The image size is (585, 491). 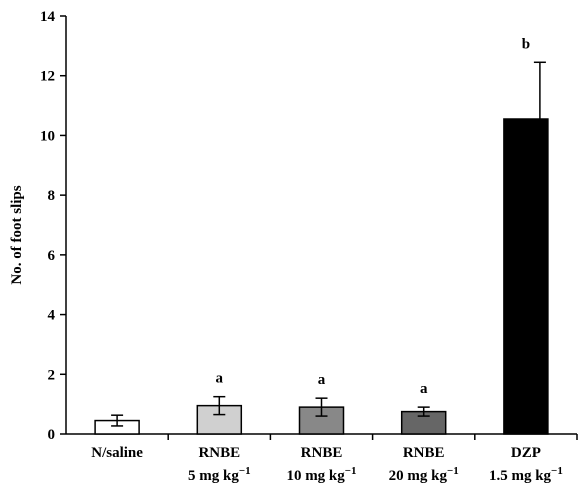 What do you see at coordinates (52, 375) in the screenshot?
I see `y-tick-label: 2` at bounding box center [52, 375].